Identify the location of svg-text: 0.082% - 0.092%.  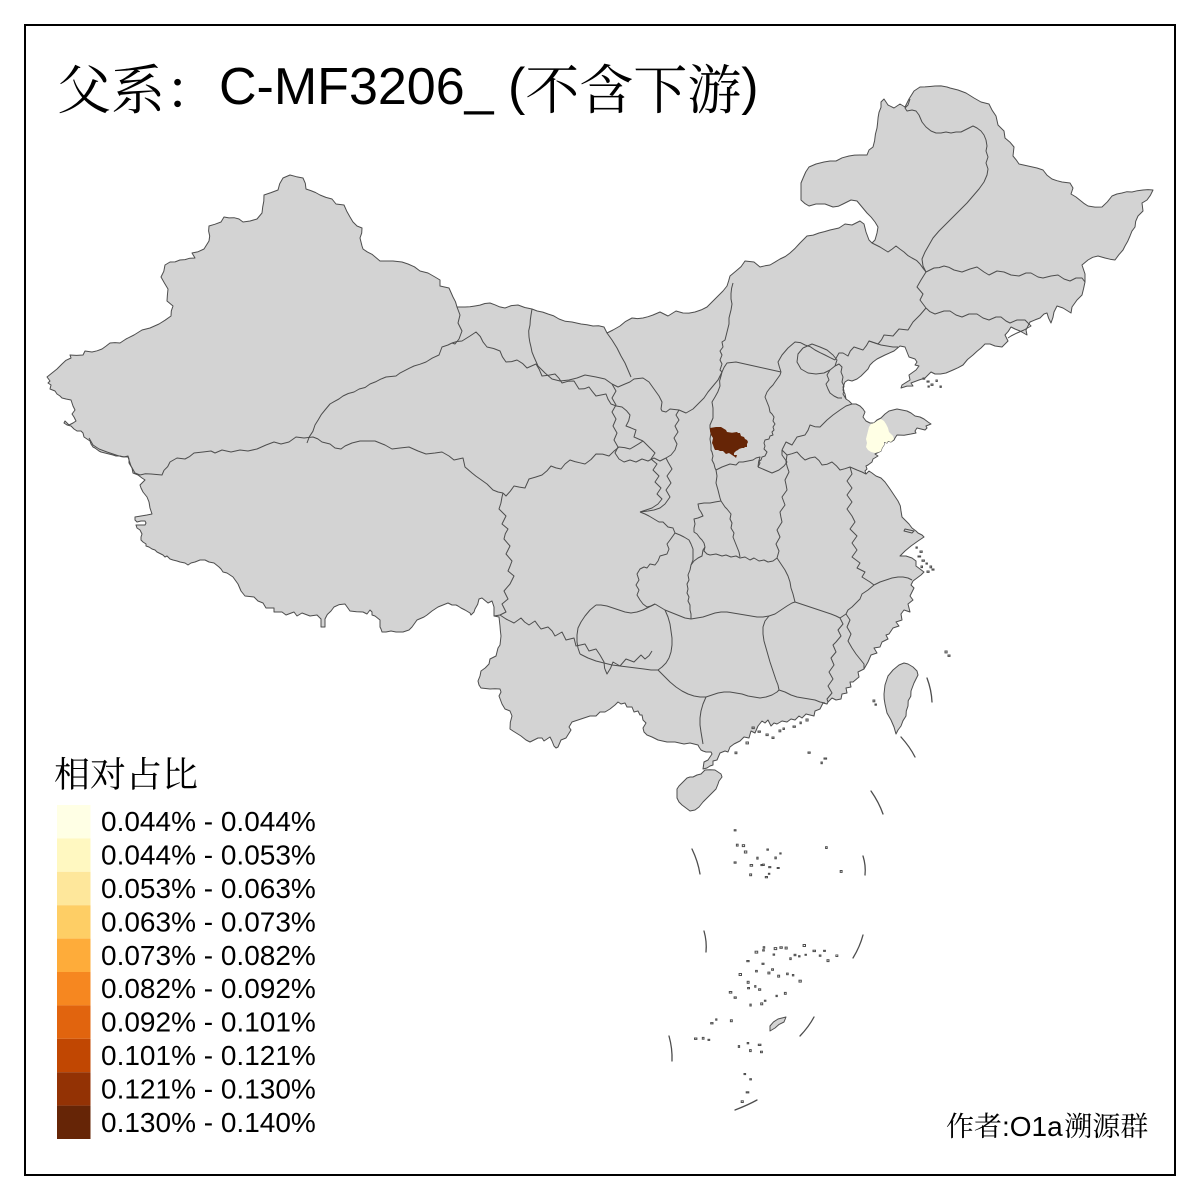
(208, 988).